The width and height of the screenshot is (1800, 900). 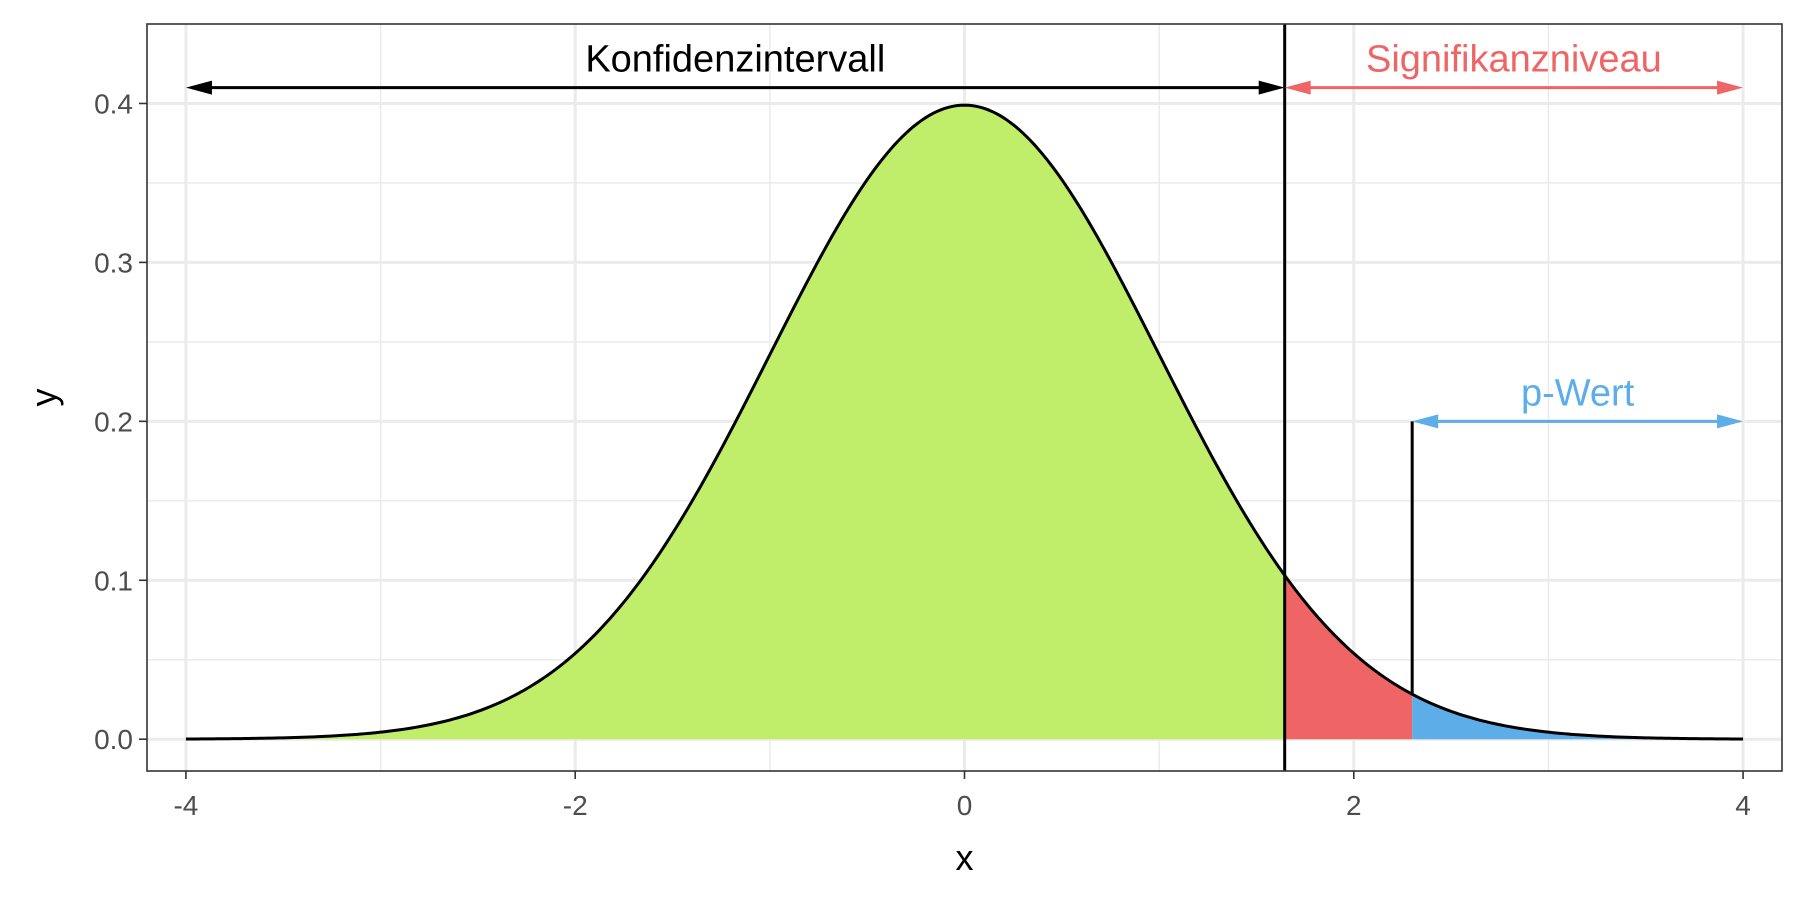 What do you see at coordinates (575, 805) in the screenshot?
I see `x-tick-label: -2` at bounding box center [575, 805].